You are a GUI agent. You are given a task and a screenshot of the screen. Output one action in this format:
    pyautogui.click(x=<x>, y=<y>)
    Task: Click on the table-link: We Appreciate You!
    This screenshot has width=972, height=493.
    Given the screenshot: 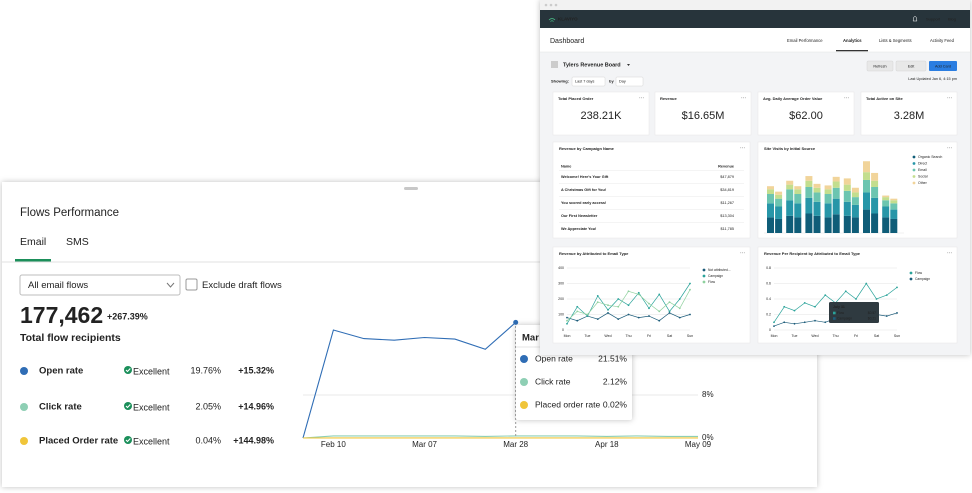 What is the action you would take?
    pyautogui.click(x=578, y=229)
    